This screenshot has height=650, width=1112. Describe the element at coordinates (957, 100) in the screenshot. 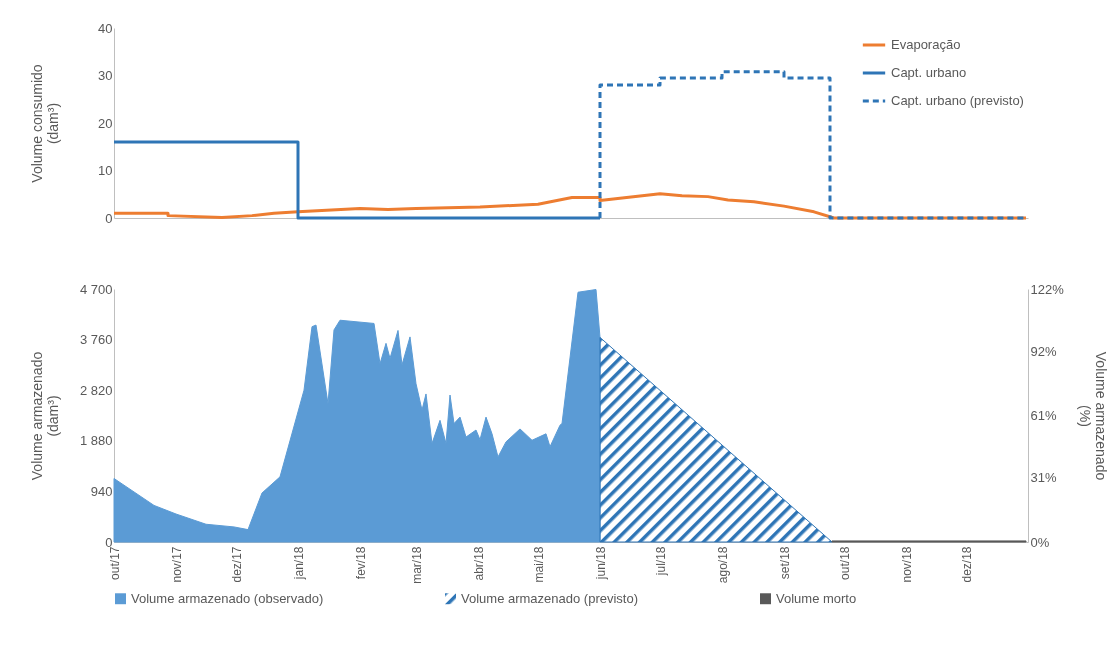

I see `legend-label: Capt. urbano (previsto)` at that location.